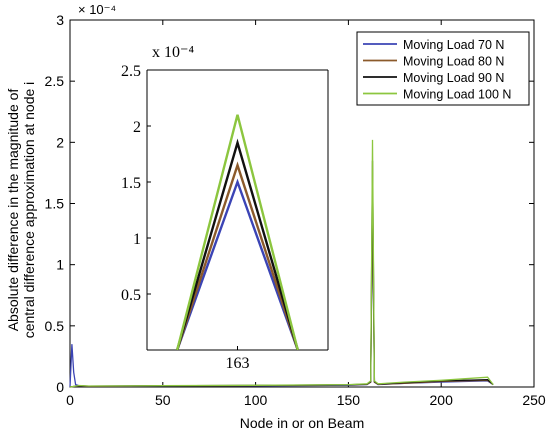 This screenshot has height=441, width=550. Describe the element at coordinates (453, 78) in the screenshot. I see `legend-label: Moving Load 90 N` at that location.